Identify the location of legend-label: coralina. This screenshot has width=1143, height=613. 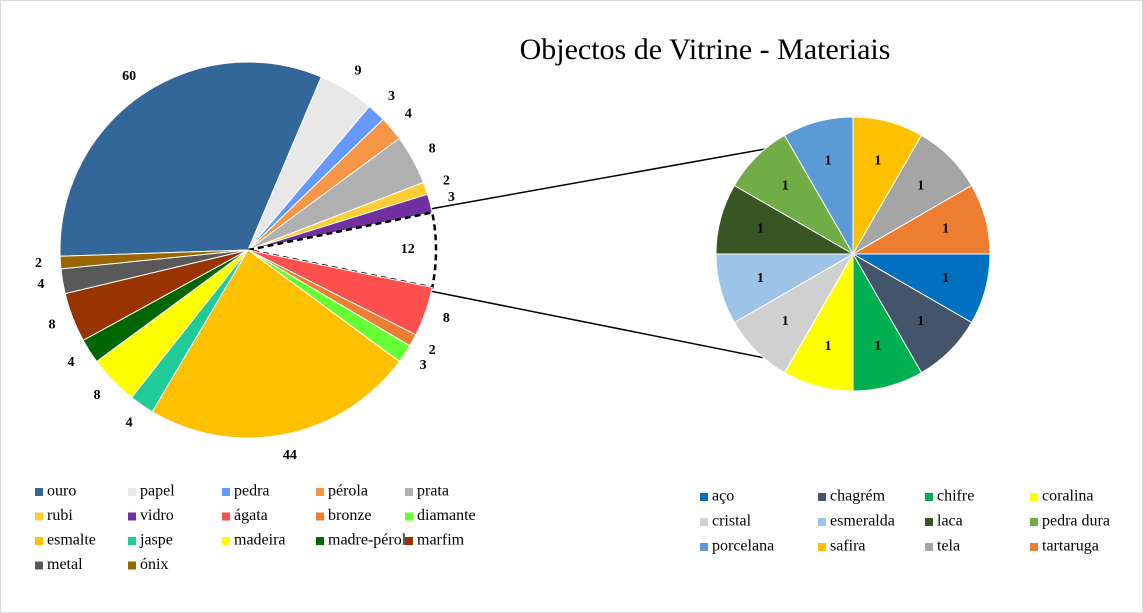
(1068, 496).